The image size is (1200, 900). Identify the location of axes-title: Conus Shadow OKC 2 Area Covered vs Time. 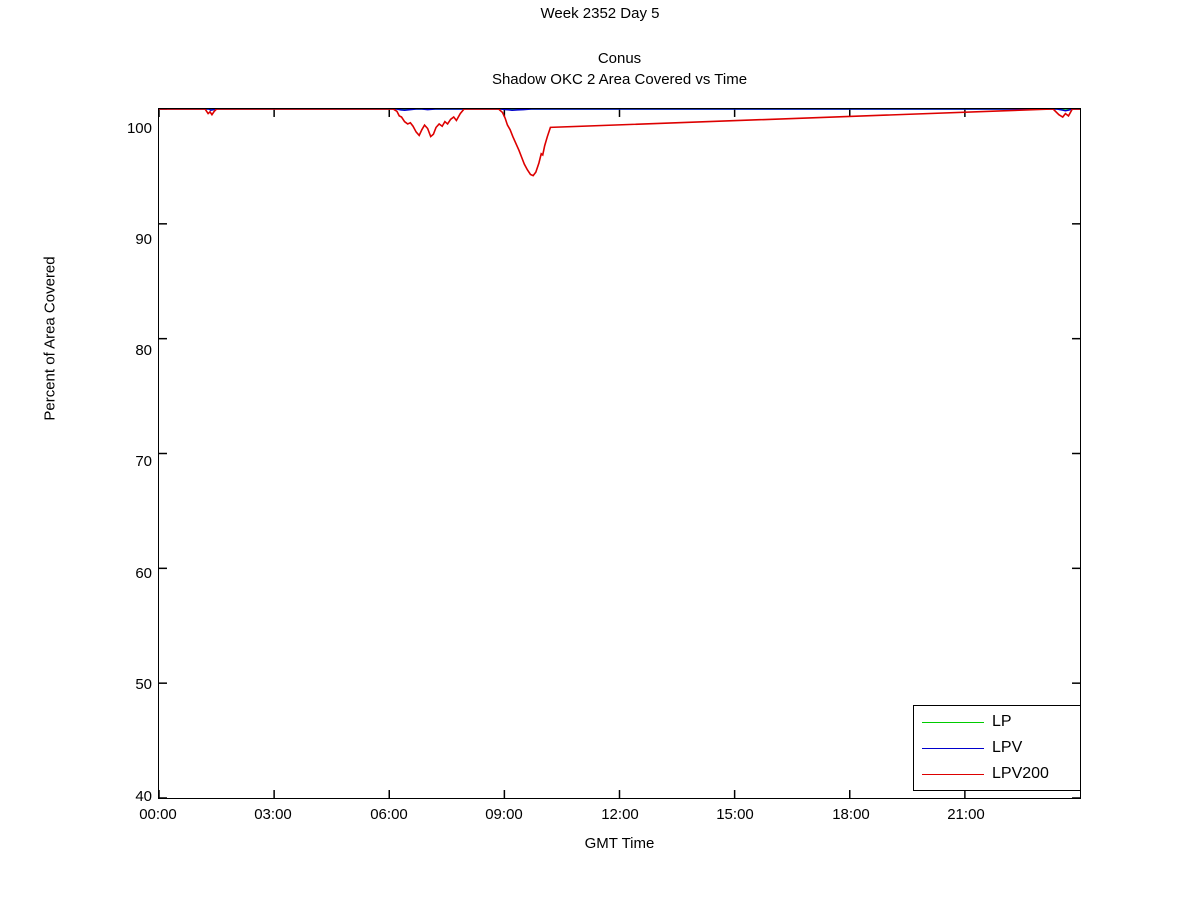
(619, 69).